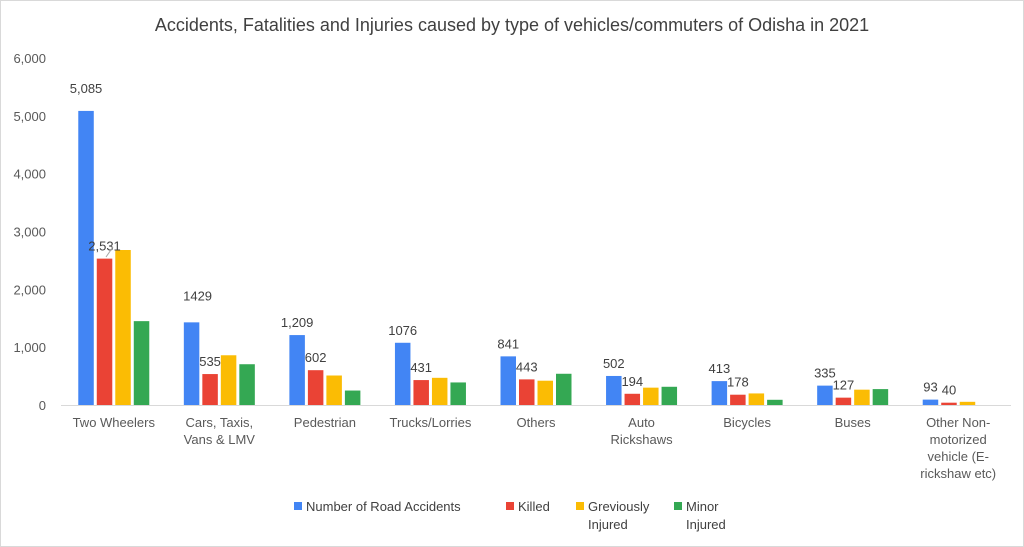  Describe the element at coordinates (534, 506) in the screenshot. I see `legend-label: Killed` at that location.